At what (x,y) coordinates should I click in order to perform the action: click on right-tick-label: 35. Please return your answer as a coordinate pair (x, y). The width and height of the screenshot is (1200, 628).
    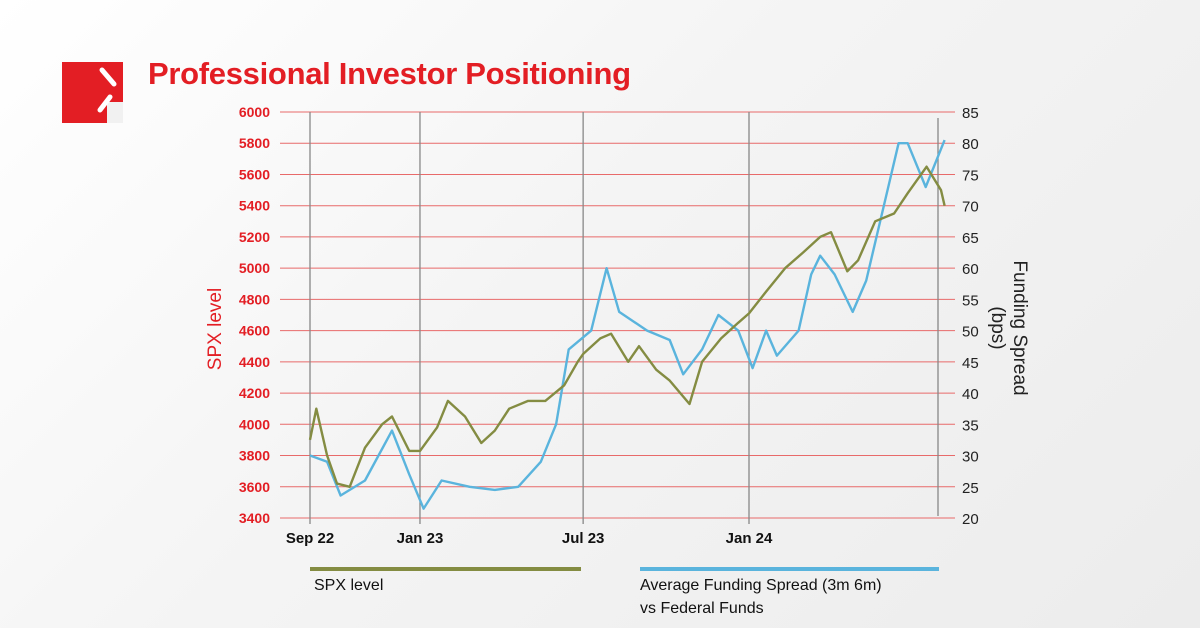
    Looking at the image, I should click on (970, 425).